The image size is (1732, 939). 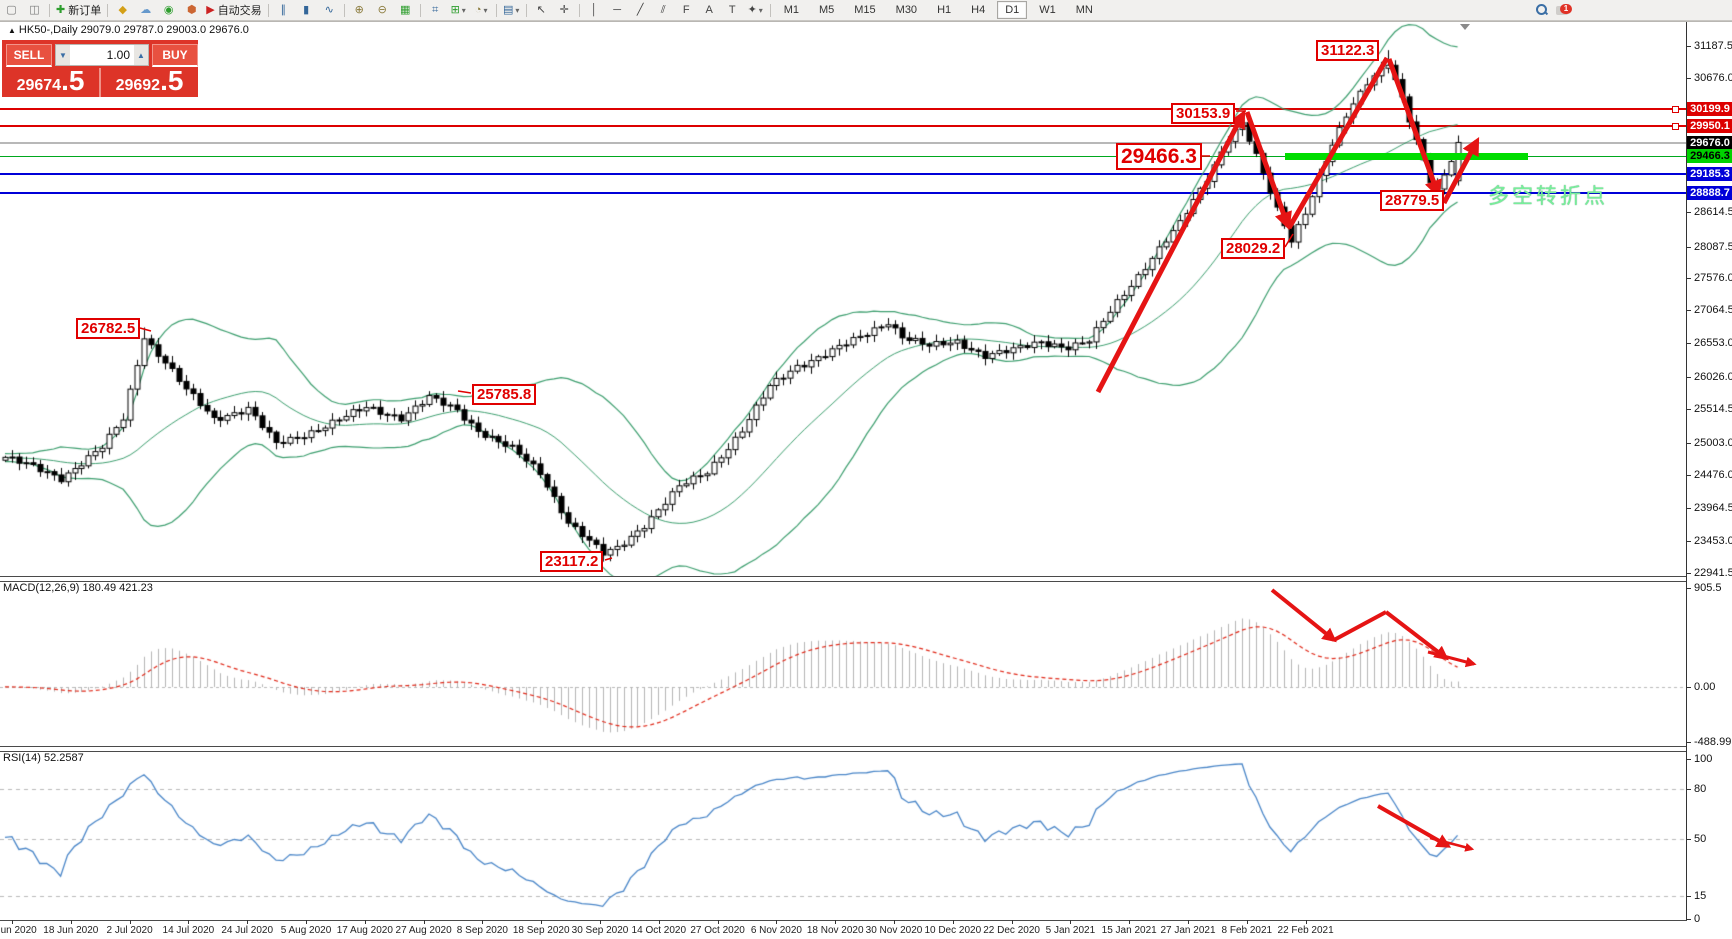 What do you see at coordinates (283, 9) in the screenshot?
I see `bar-chart-icon: ∥` at bounding box center [283, 9].